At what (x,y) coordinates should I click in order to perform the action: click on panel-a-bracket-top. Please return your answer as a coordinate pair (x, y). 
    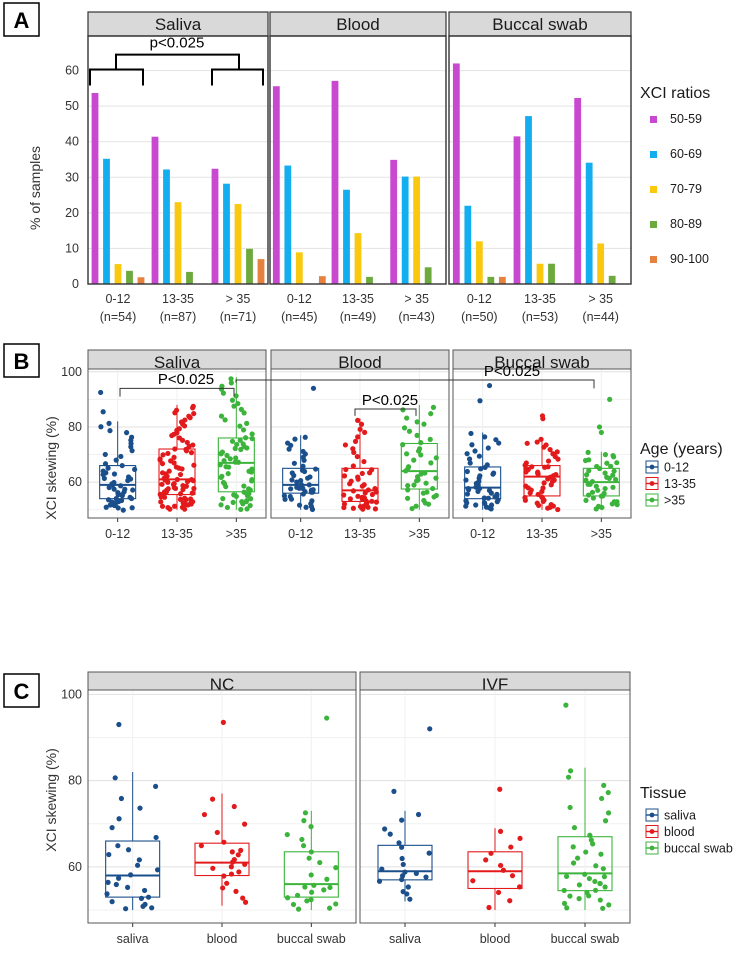
    Looking at the image, I should click on (177, 61).